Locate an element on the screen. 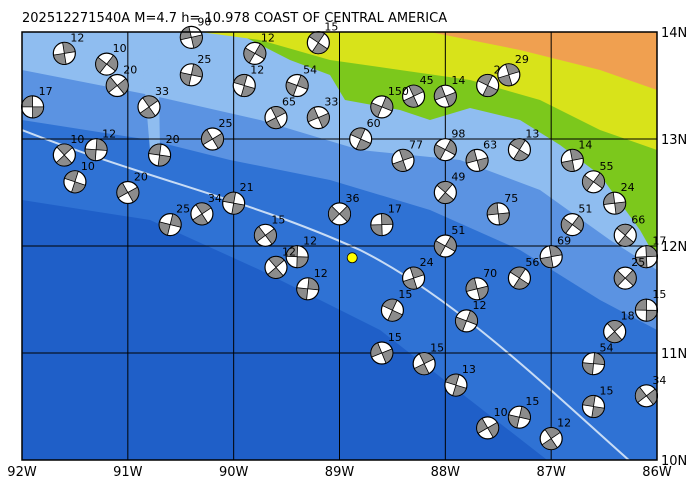  beachball: 17 is located at coordinates (386, 220).